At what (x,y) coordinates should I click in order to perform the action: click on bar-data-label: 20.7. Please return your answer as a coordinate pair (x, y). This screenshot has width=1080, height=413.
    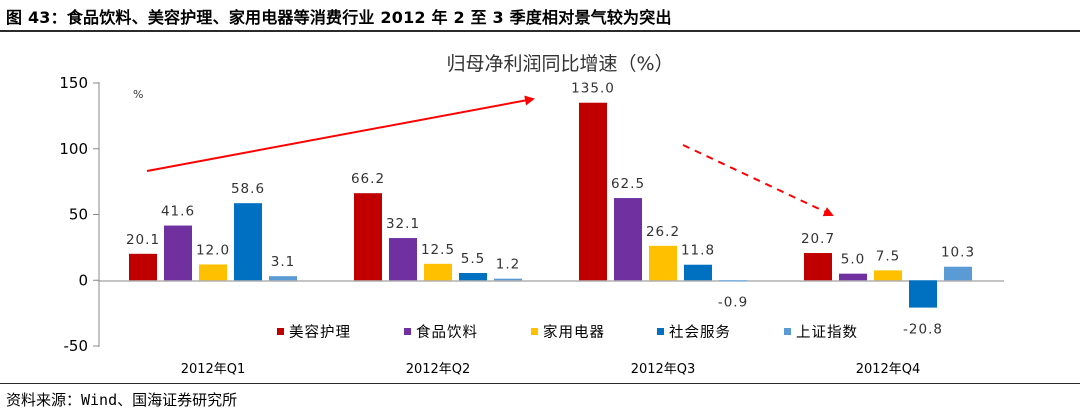
    Looking at the image, I should click on (818, 239).